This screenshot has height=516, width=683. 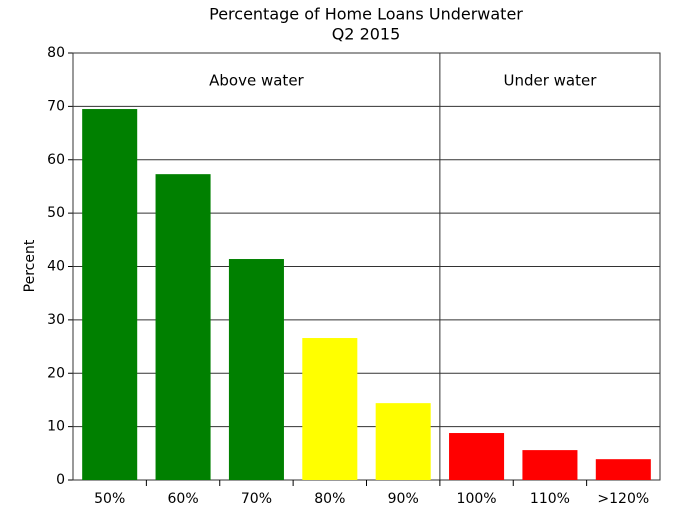 I want to click on annotation: Above water, so click(x=256, y=81).